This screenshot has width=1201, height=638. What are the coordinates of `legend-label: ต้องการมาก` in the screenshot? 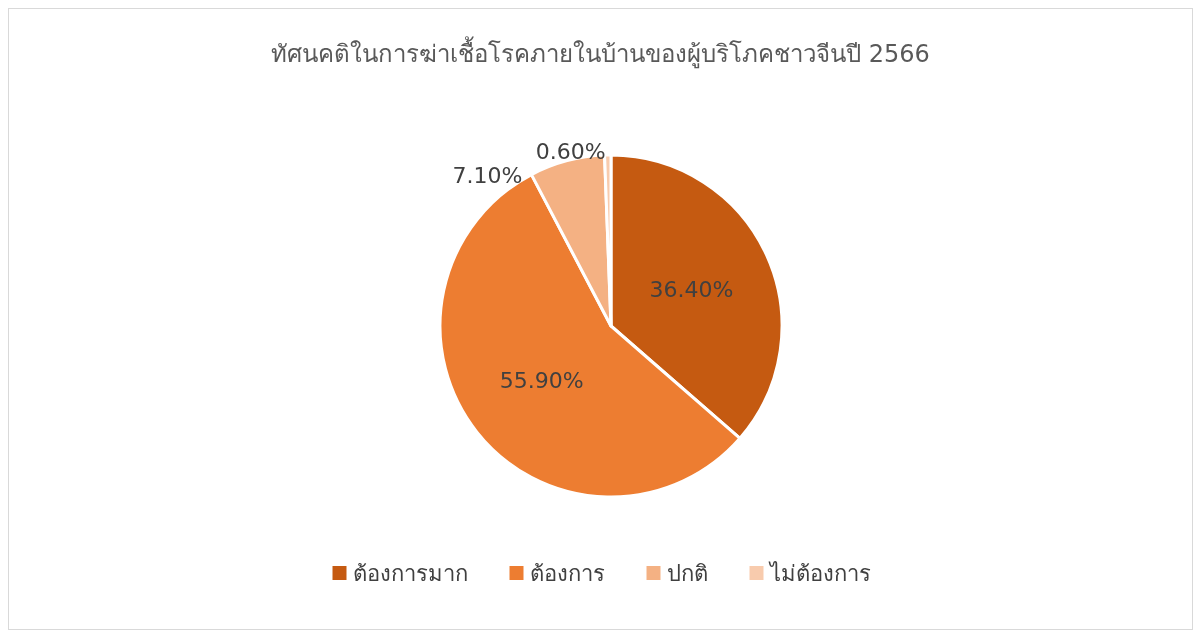 It's located at (410, 573).